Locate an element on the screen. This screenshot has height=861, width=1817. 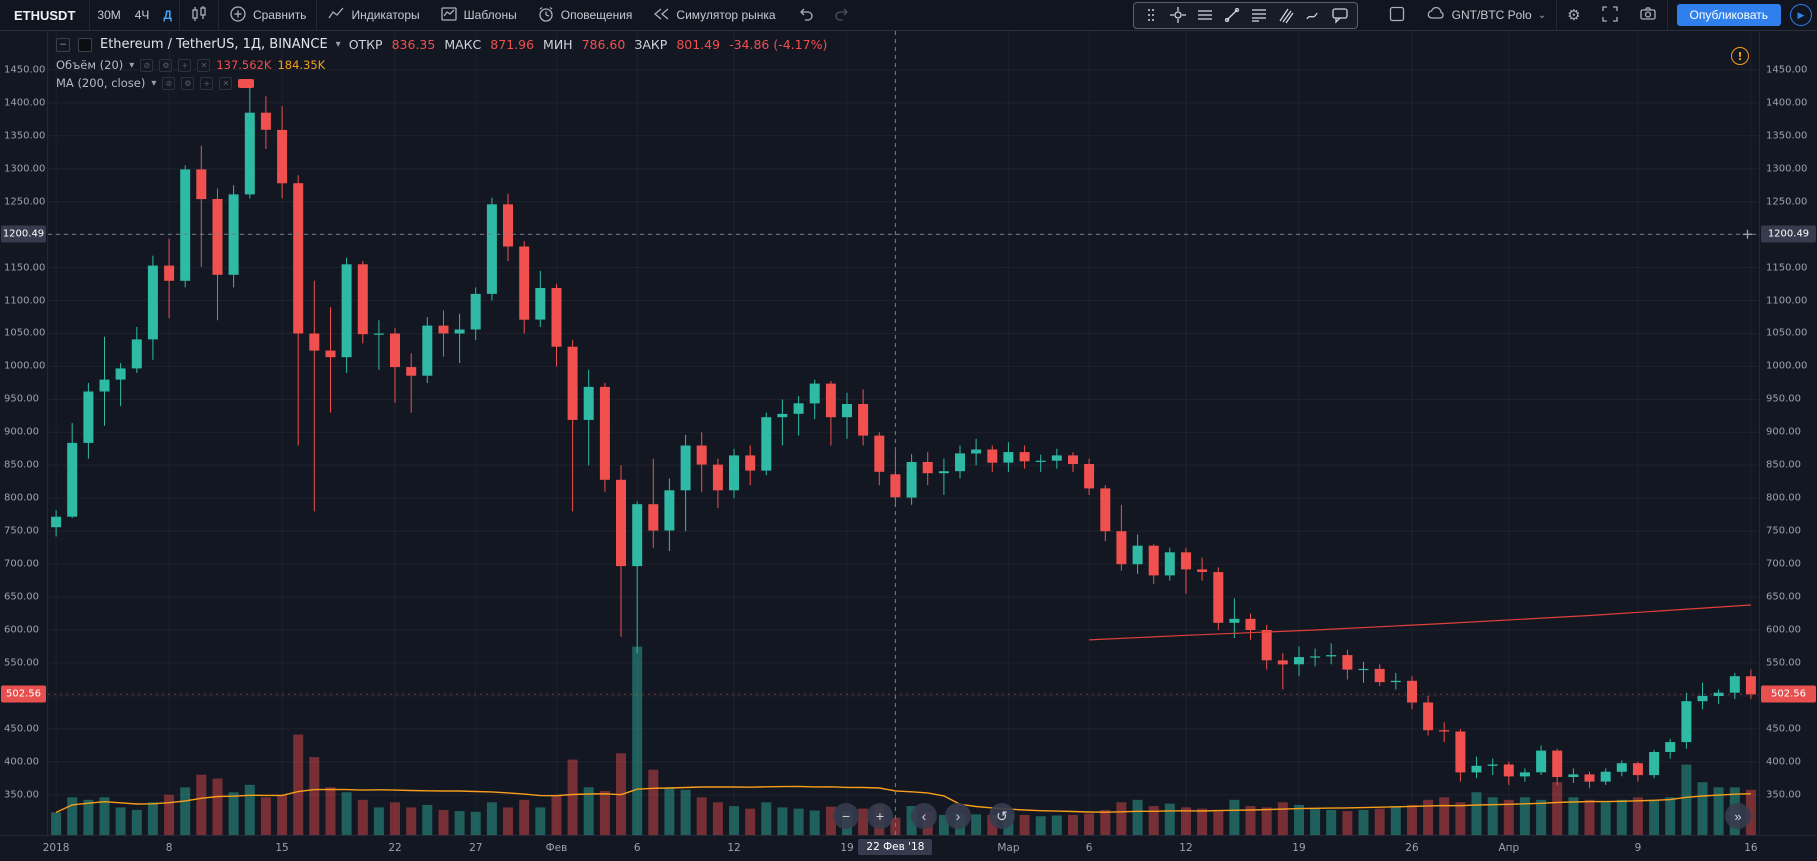
crosshair-tool-icon is located at coordinates (1178, 15).